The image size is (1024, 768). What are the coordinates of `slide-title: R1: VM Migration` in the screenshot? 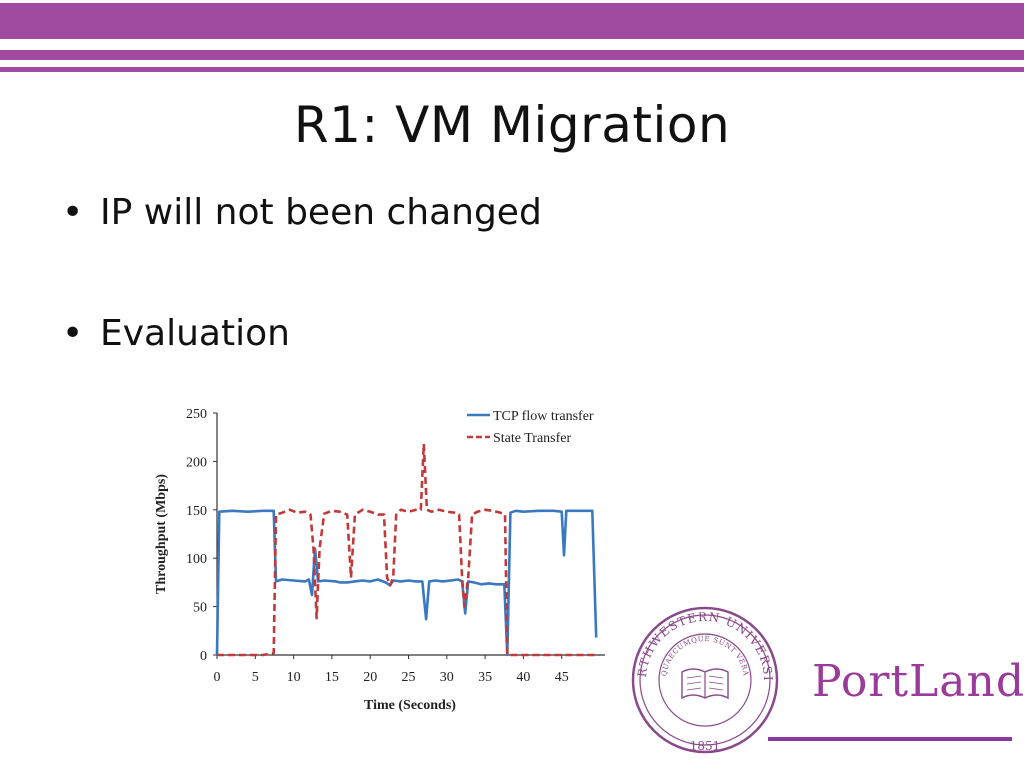 It's located at (512, 125).